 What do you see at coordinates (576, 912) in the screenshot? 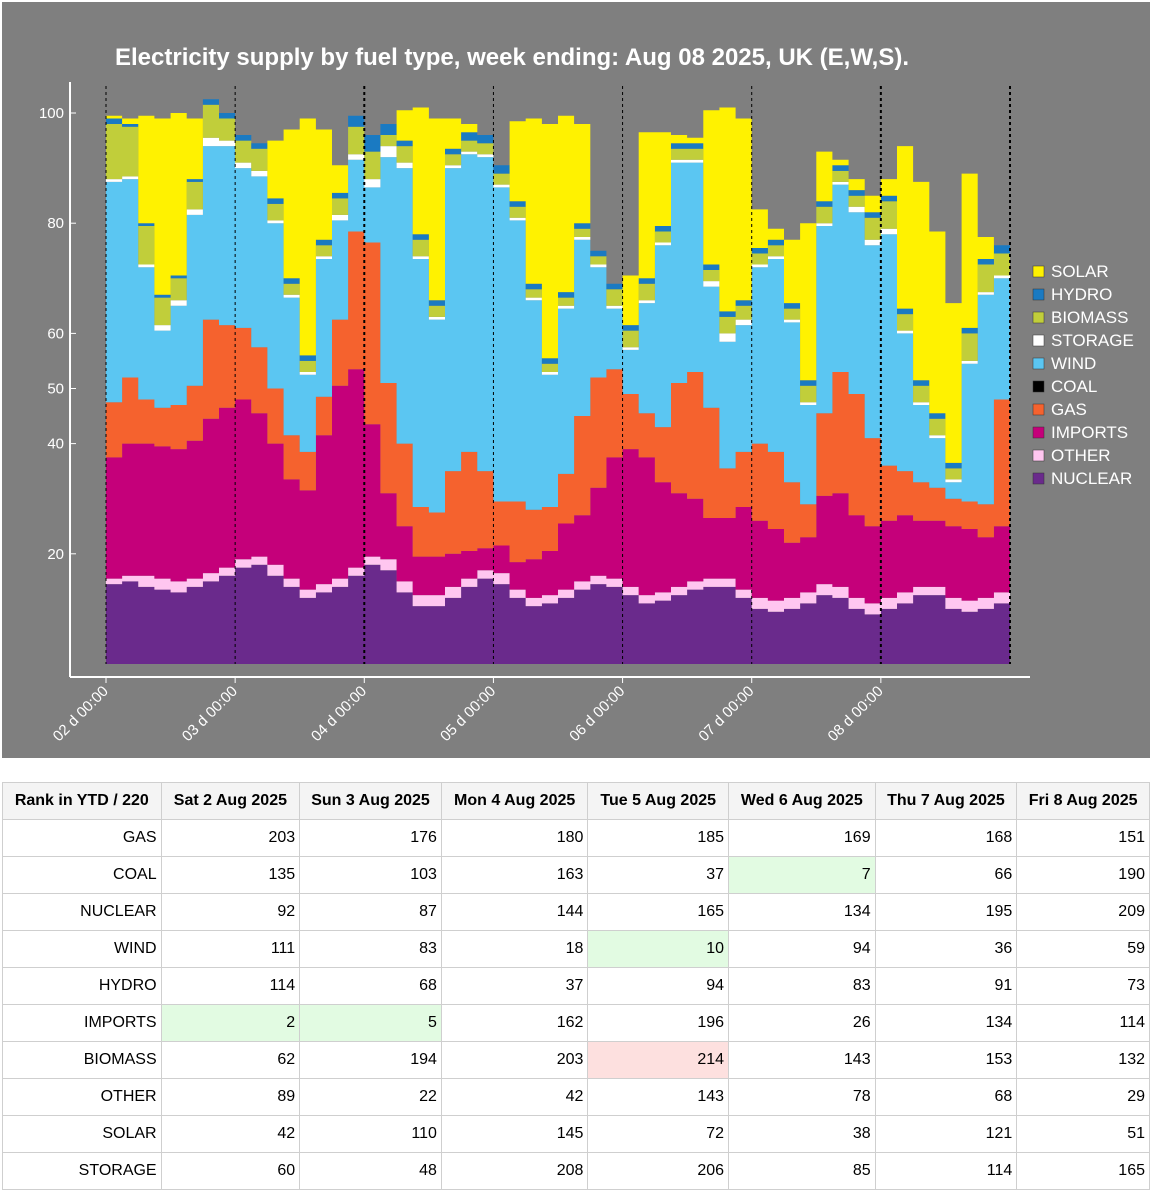
I see `table-row: NUCLEAR 92 87 144 165 134 195 209` at bounding box center [576, 912].